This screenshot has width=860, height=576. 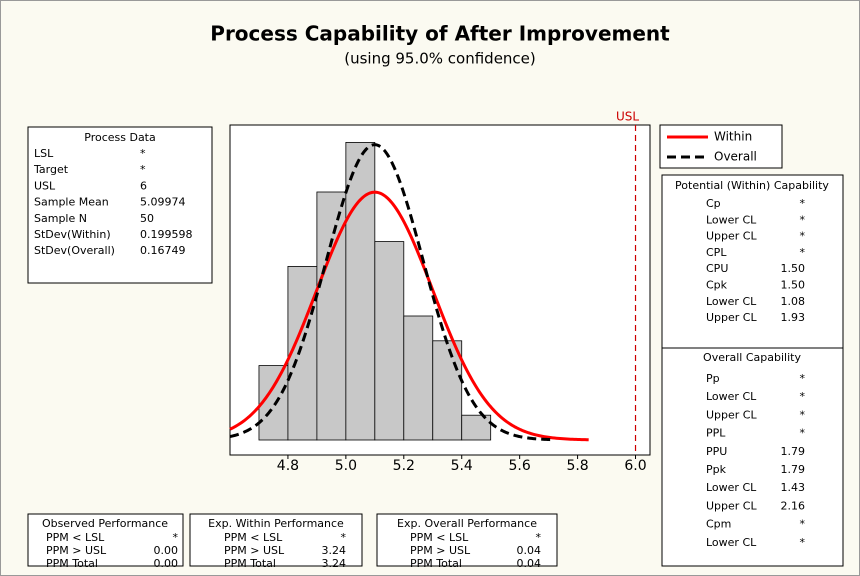 I want to click on table-title: Potential (Within) Capability, so click(x=752, y=185).